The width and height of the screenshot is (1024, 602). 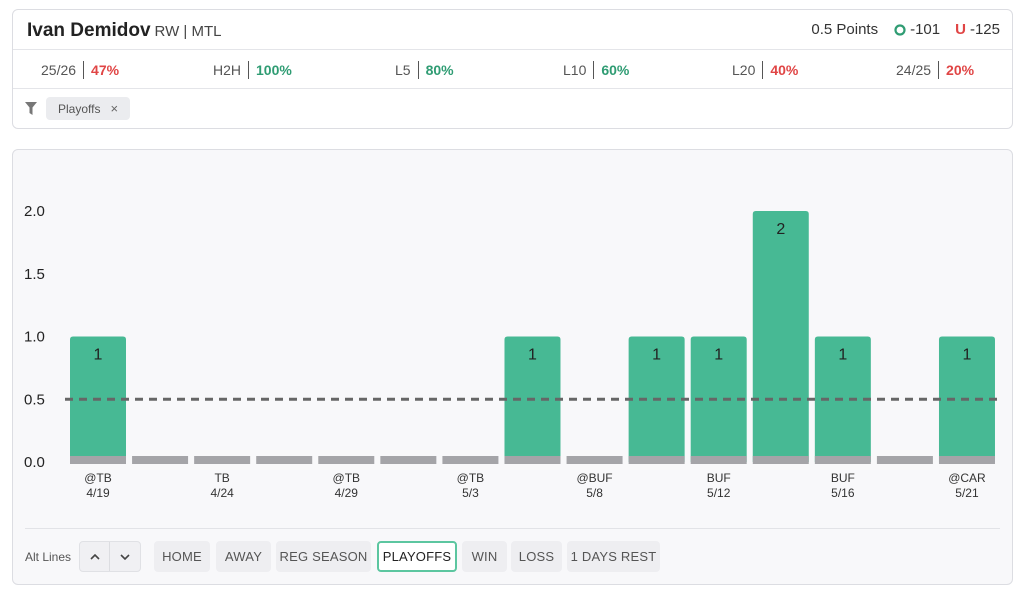 I want to click on under-letter: U, so click(x=960, y=29).